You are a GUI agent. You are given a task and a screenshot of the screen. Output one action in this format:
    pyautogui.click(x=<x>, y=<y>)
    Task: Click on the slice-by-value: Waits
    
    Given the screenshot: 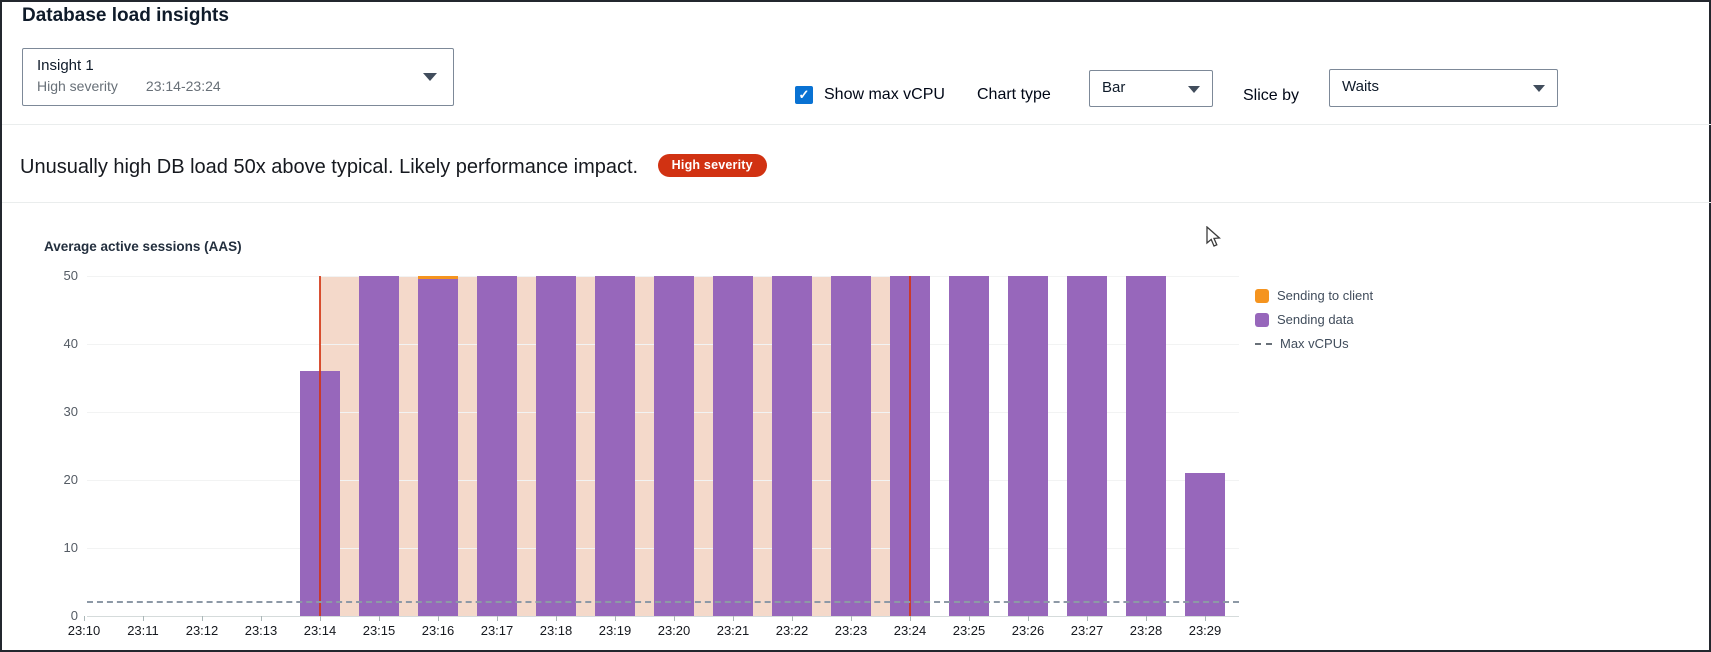 What is the action you would take?
    pyautogui.click(x=1360, y=86)
    